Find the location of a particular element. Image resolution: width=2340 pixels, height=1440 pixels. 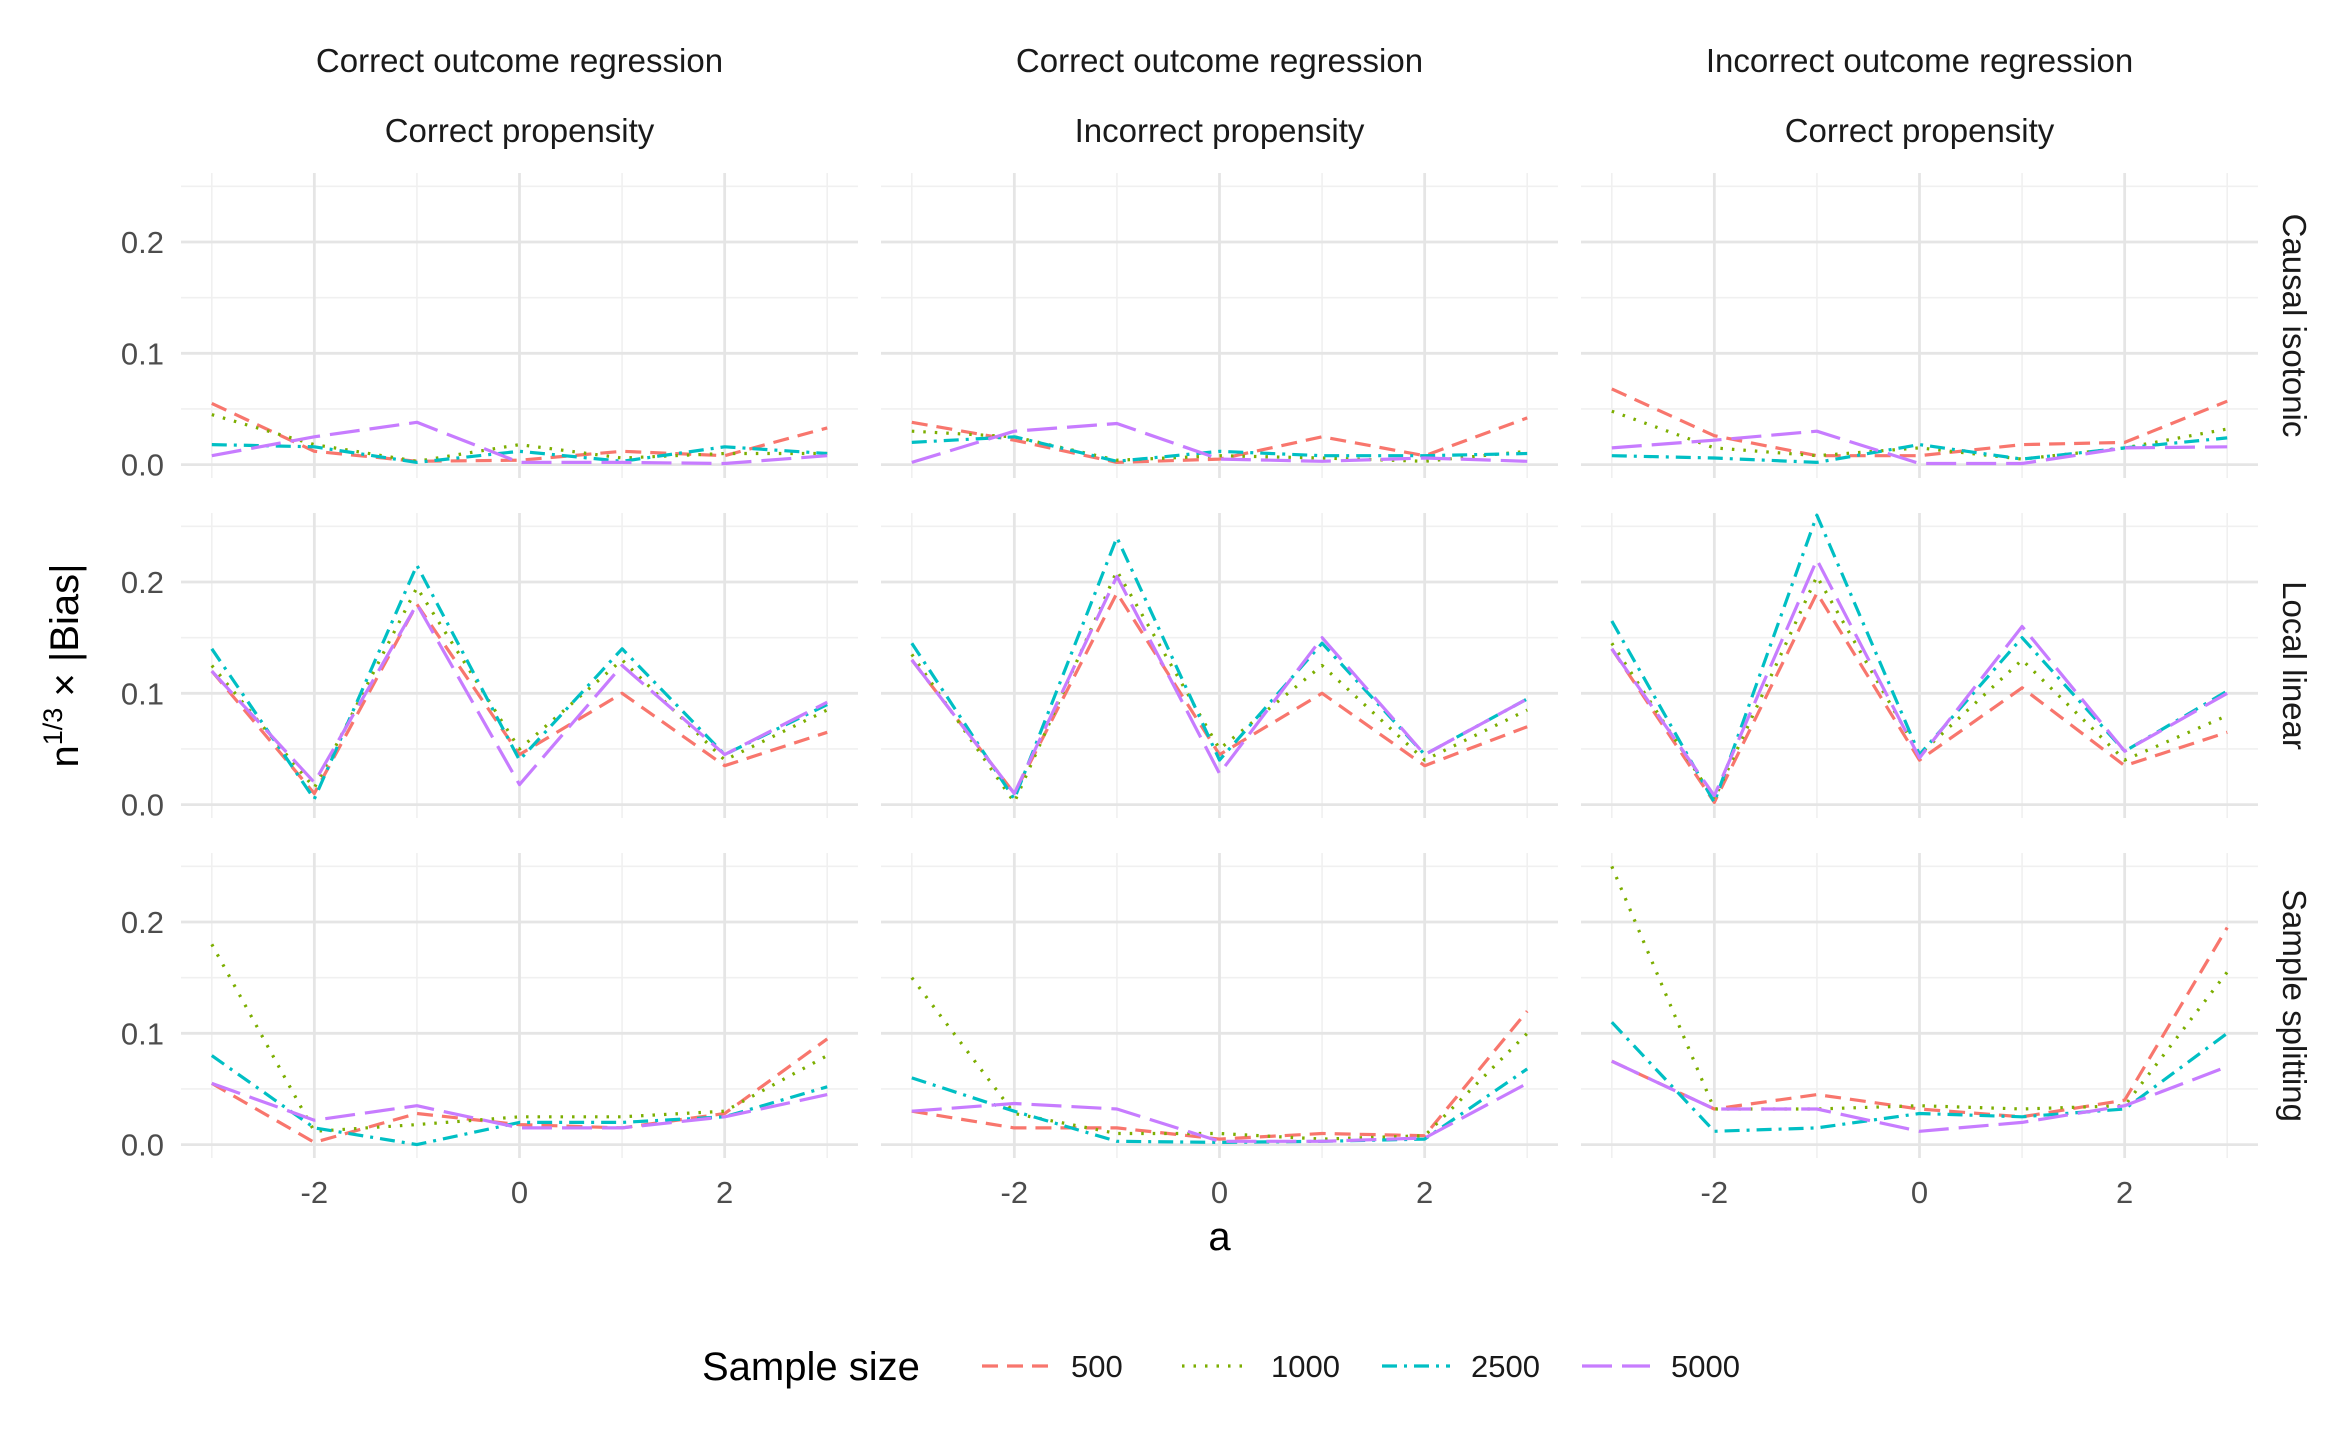

y-axis-title-times: × is located at coordinates (65, 685).